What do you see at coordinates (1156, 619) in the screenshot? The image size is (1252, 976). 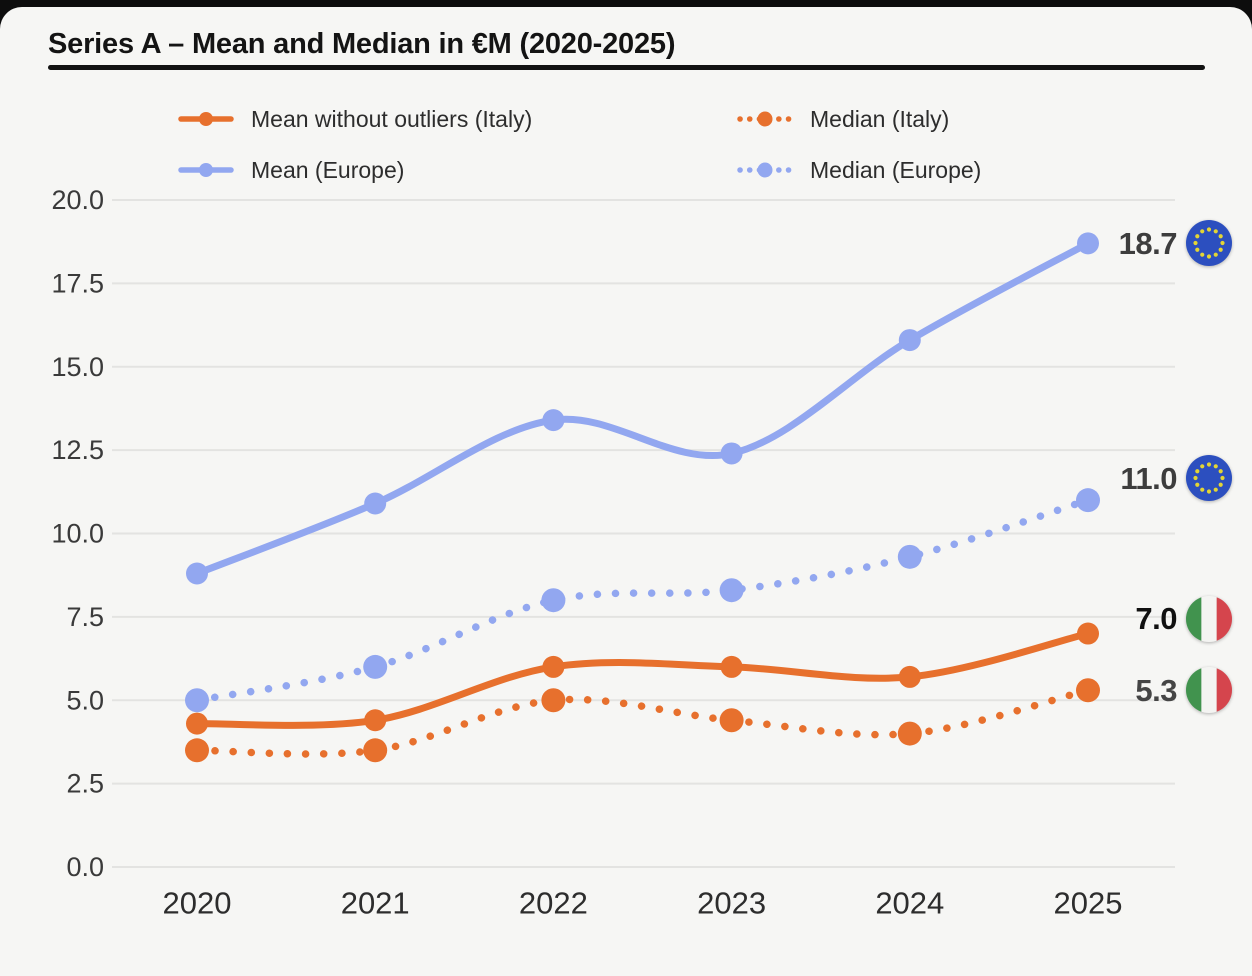 I see `end-label-value: 7.0` at bounding box center [1156, 619].